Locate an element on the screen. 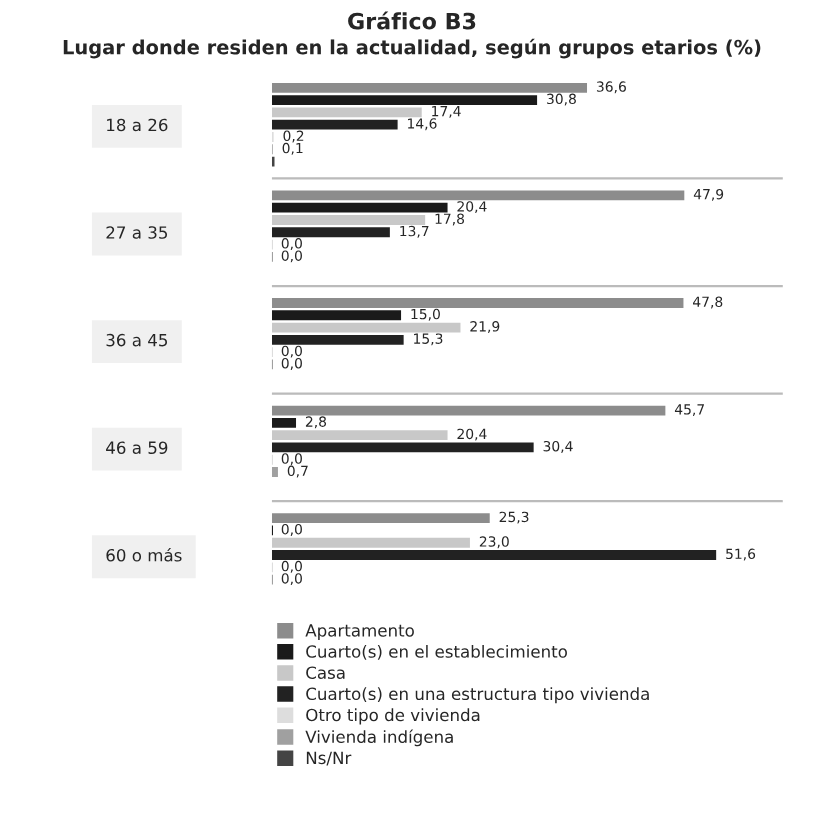 This screenshot has height=834, width=824. legend-label: Casa is located at coordinates (325, 672).